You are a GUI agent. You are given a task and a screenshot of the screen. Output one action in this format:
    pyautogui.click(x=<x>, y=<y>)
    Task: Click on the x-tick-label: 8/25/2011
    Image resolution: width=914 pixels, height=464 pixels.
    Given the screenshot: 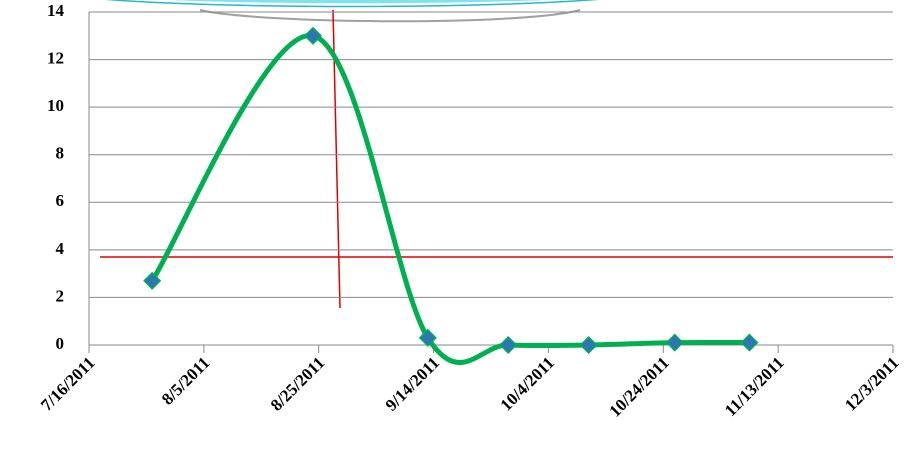 What is the action you would take?
    pyautogui.click(x=298, y=384)
    